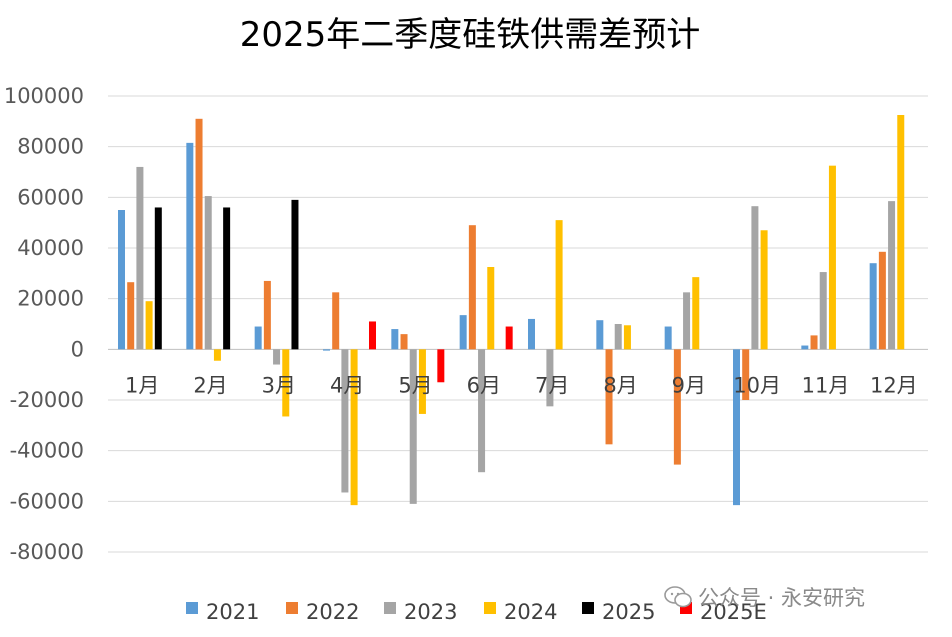 Image resolution: width=952 pixels, height=637 pixels. I want to click on bar-2024-2月, so click(217, 355).